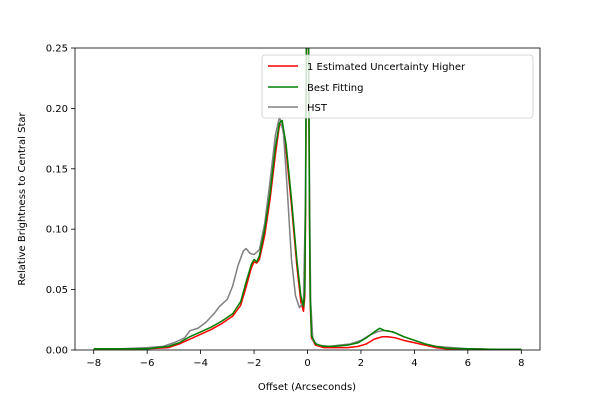  I want to click on y-tick-label: 0.25, so click(57, 49).